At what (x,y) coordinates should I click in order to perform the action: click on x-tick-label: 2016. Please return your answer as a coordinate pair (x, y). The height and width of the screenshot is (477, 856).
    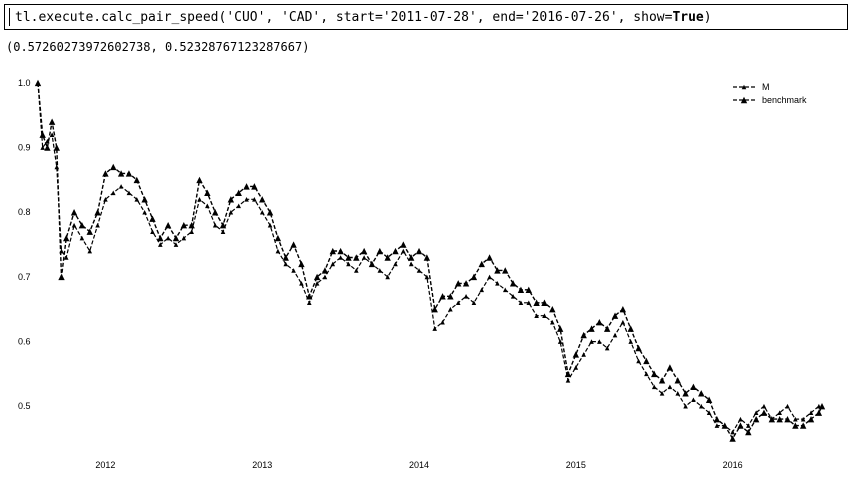
    Looking at the image, I should click on (733, 465).